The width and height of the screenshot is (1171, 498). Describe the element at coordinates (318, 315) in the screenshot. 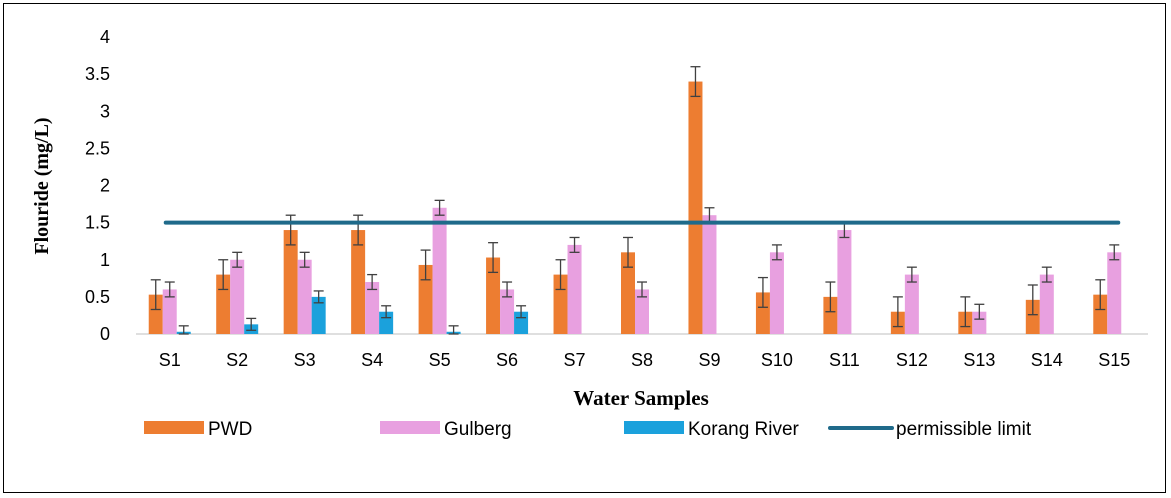

I see `bar-korang-river` at that location.